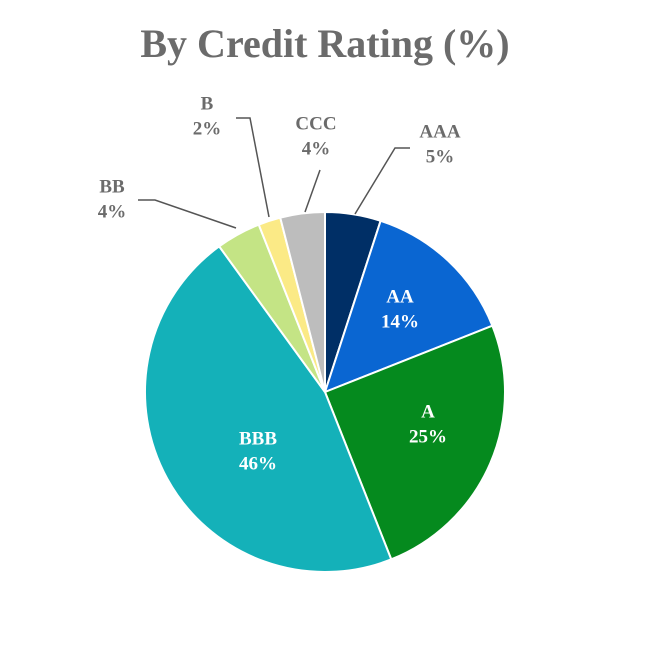 This screenshot has width=650, height=650. I want to click on slice-value-label: 46%, so click(258, 463).